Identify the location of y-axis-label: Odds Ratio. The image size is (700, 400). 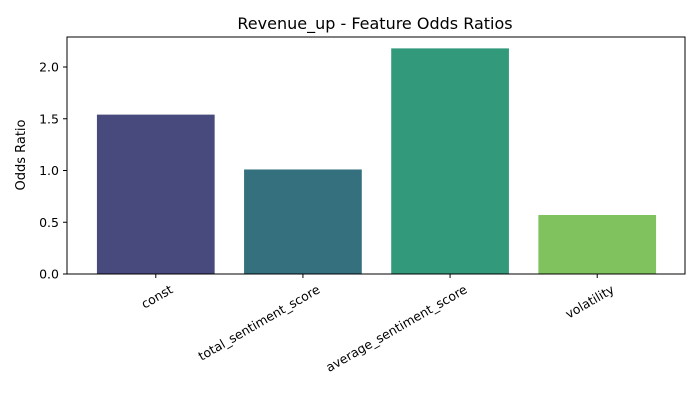
(21, 154).